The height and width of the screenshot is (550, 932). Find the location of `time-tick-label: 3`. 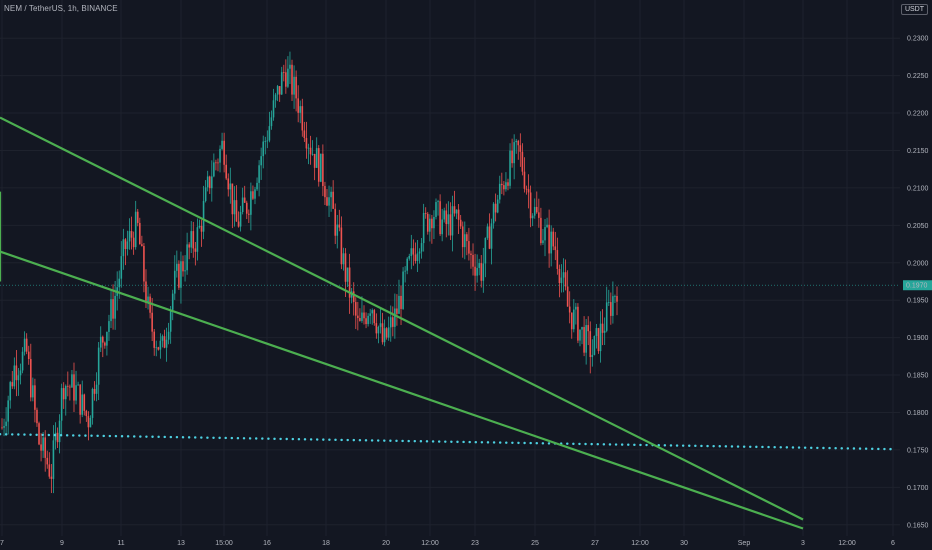

time-tick-label: 3 is located at coordinates (803, 543).